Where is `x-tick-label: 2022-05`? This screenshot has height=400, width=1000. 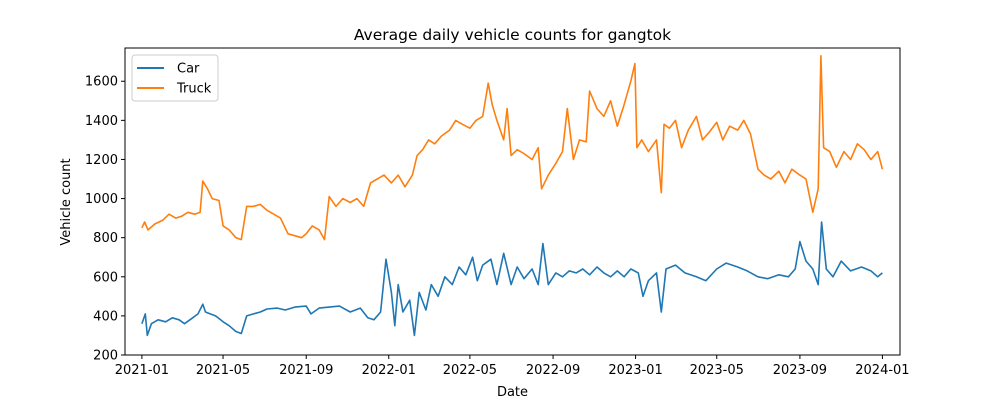
x-tick-label: 2022-05 is located at coordinates (470, 370).